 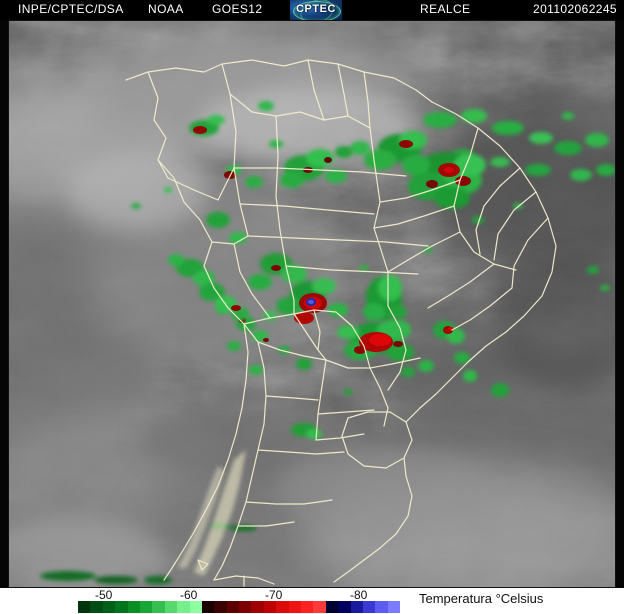 What do you see at coordinates (359, 595) in the screenshot?
I see `legend-tick: -80` at bounding box center [359, 595].